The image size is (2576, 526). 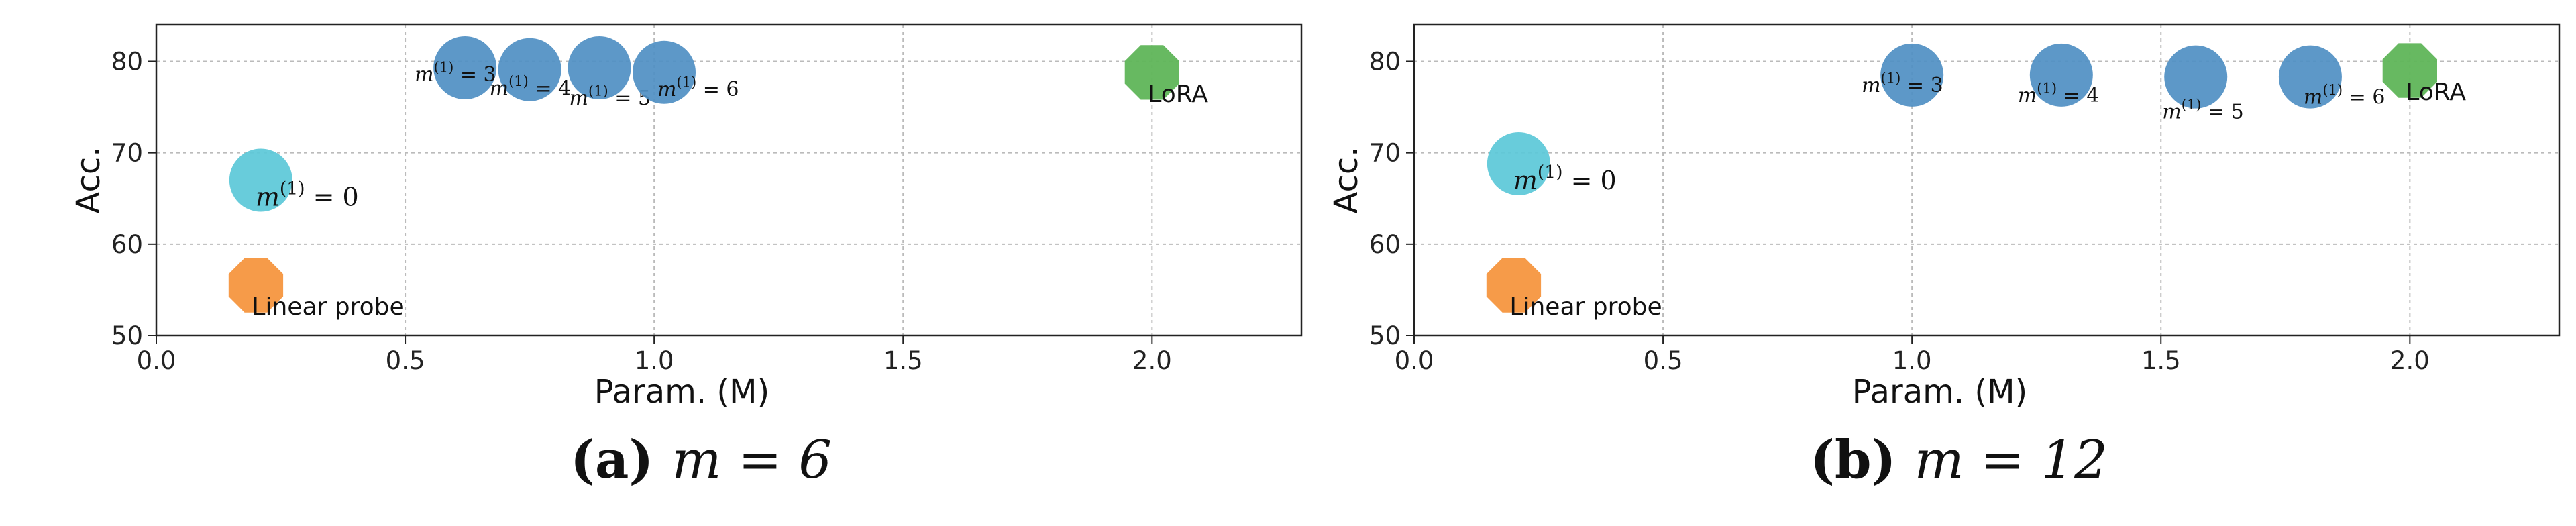 I want to click on panel-caption: (b) m = 12, so click(x=1959, y=460).